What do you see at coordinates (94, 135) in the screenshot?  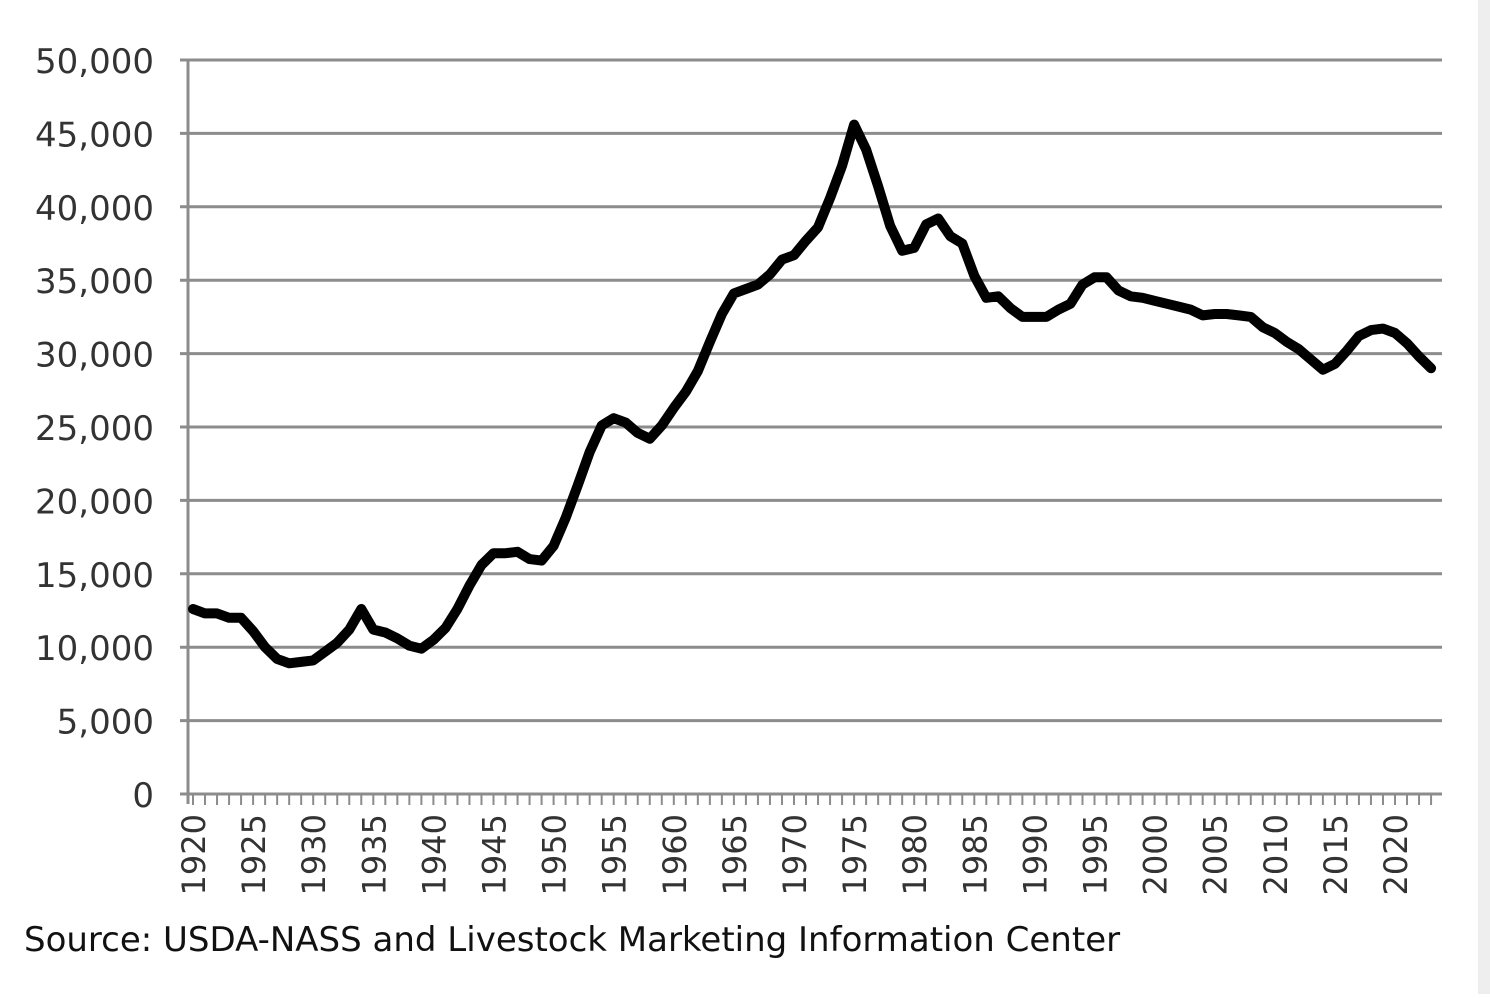 I see `y-tick-label: 45,000` at bounding box center [94, 135].